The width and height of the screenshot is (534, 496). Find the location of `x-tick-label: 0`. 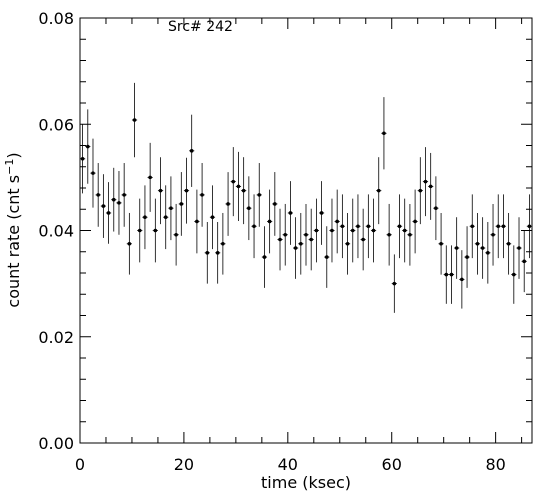

x-tick-label: 0 is located at coordinates (80, 464).